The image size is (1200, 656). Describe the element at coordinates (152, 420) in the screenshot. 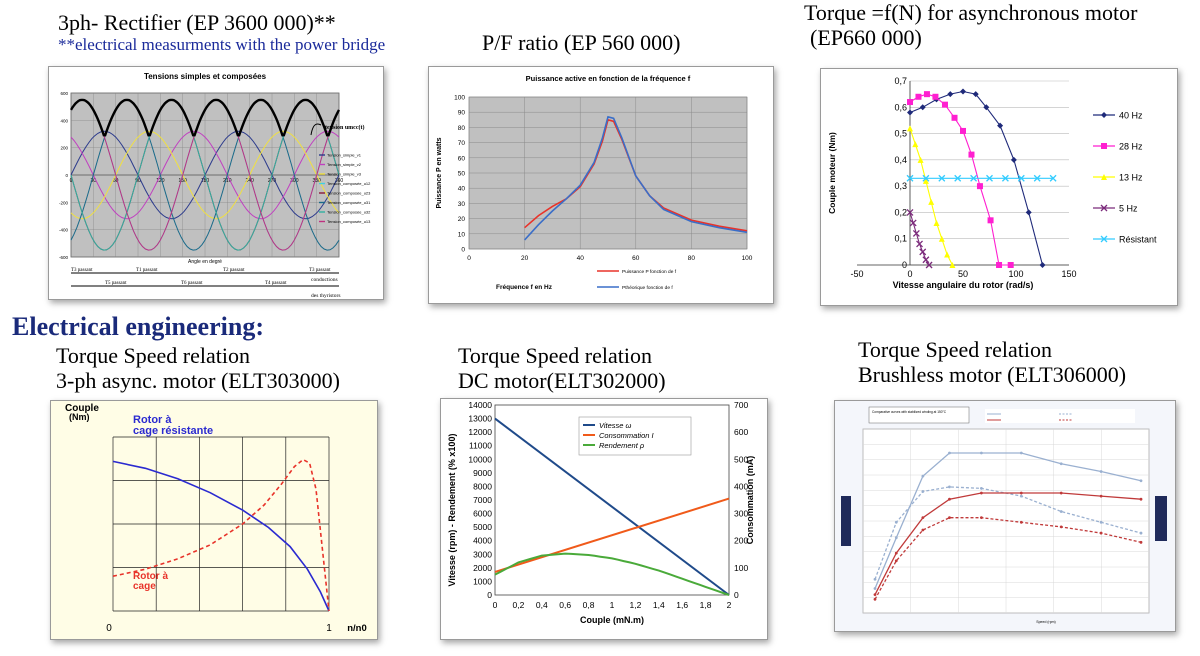

I see `series-annotation: Rotor à` at that location.